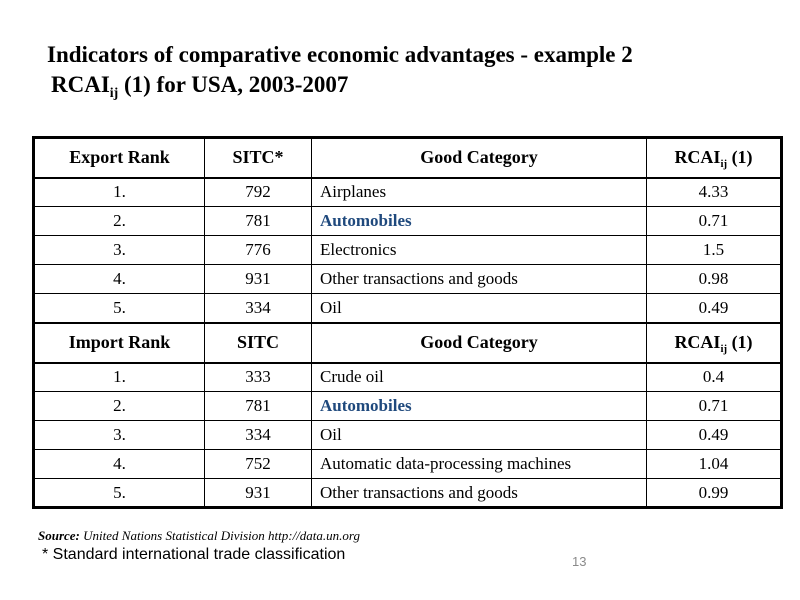  I want to click on export-sitc-header: SITC*, so click(258, 157).